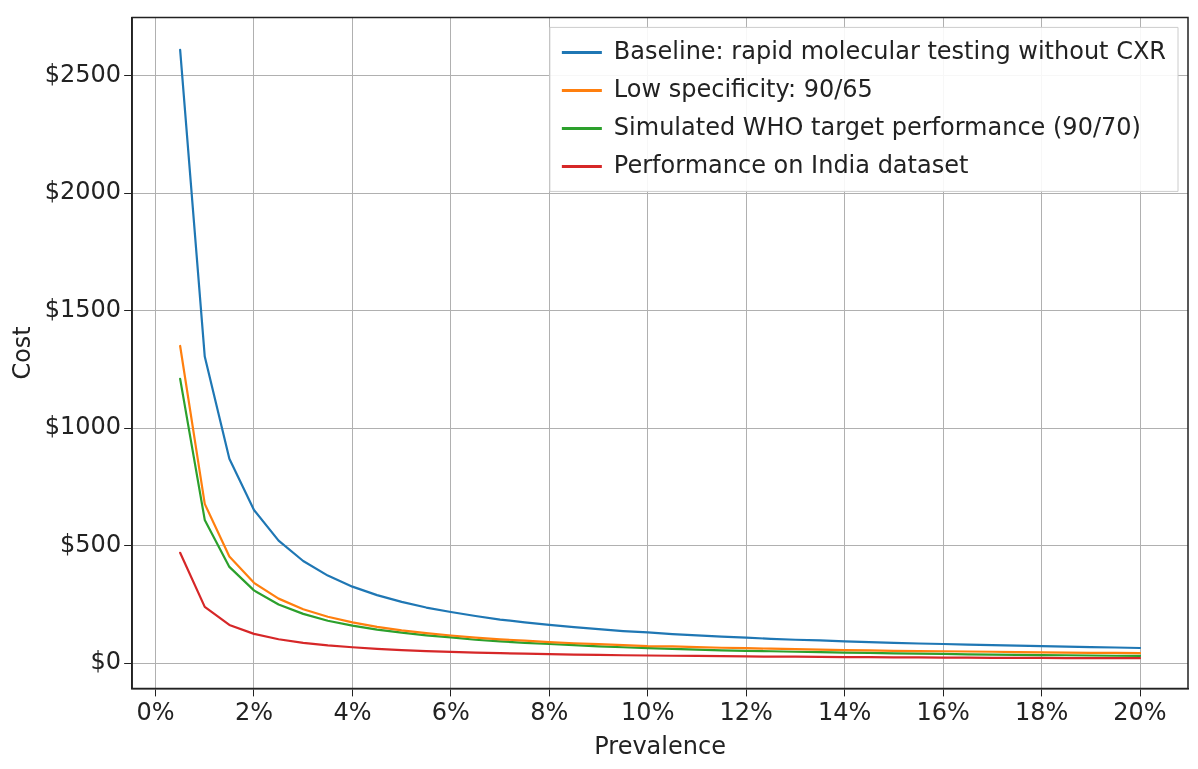 The image size is (1198, 769). Describe the element at coordinates (83, 426) in the screenshot. I see `y-tick-label: $1000` at that location.